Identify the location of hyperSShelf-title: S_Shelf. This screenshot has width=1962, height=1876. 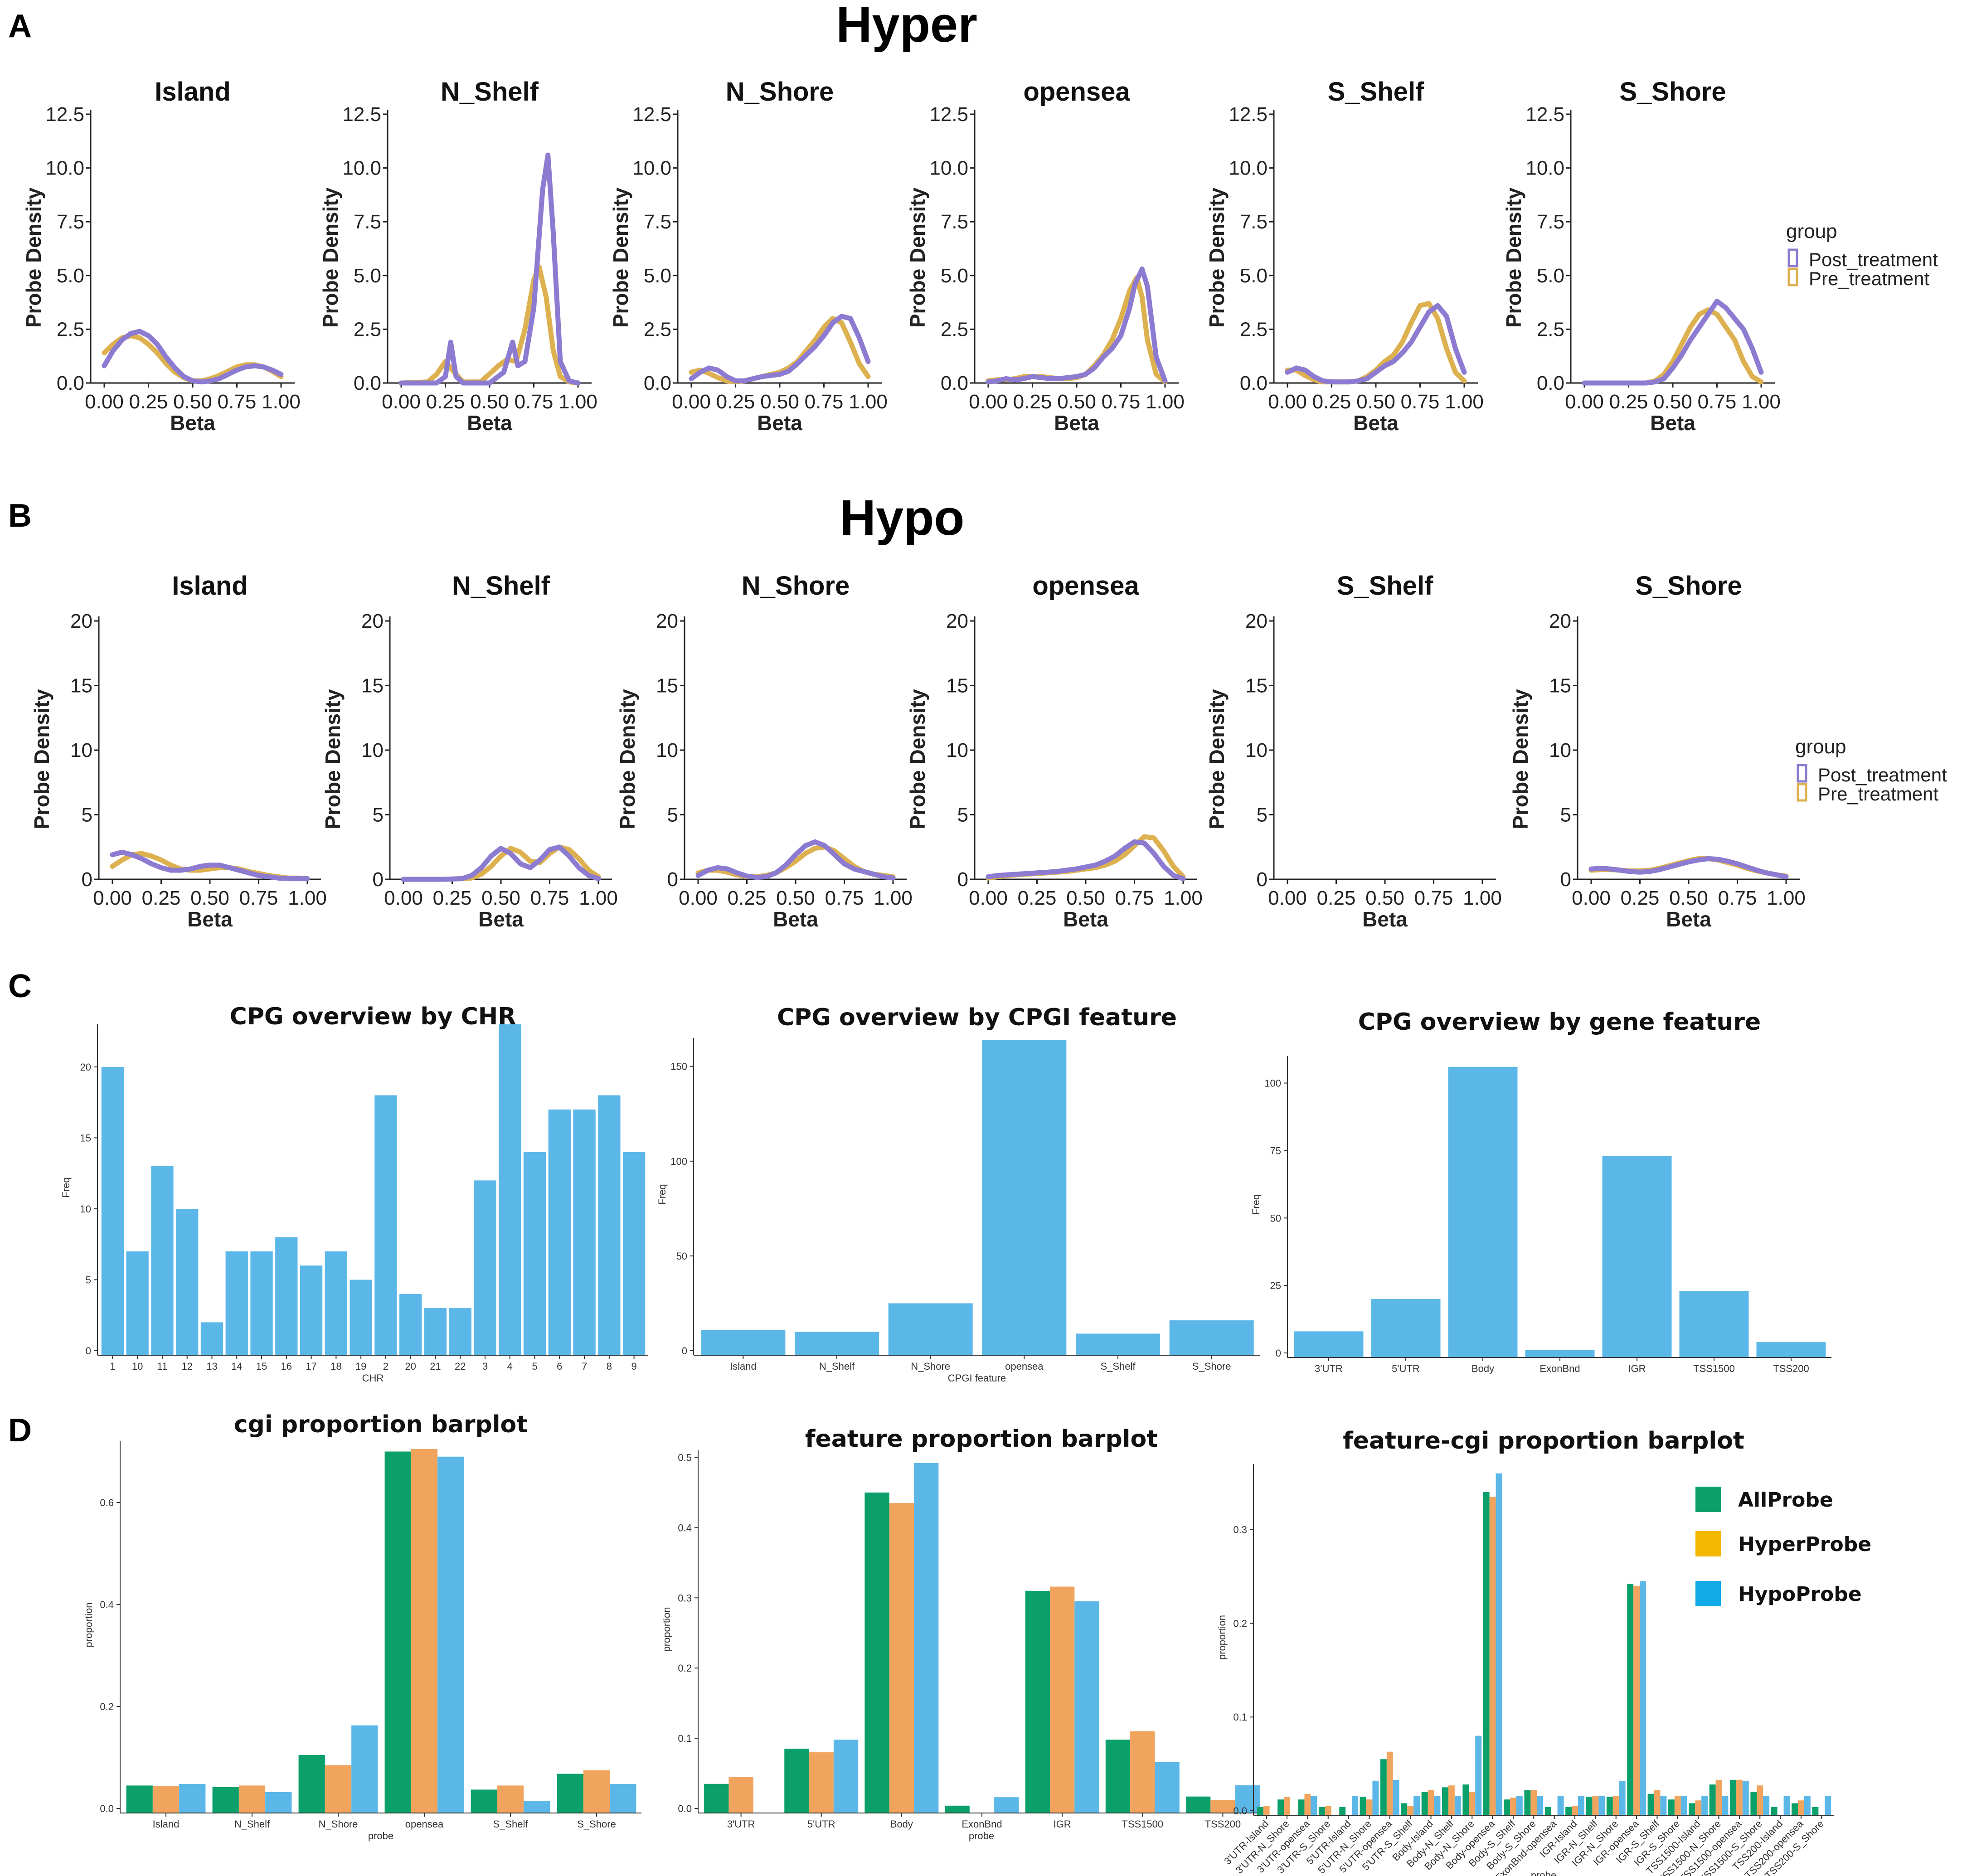
(1376, 92).